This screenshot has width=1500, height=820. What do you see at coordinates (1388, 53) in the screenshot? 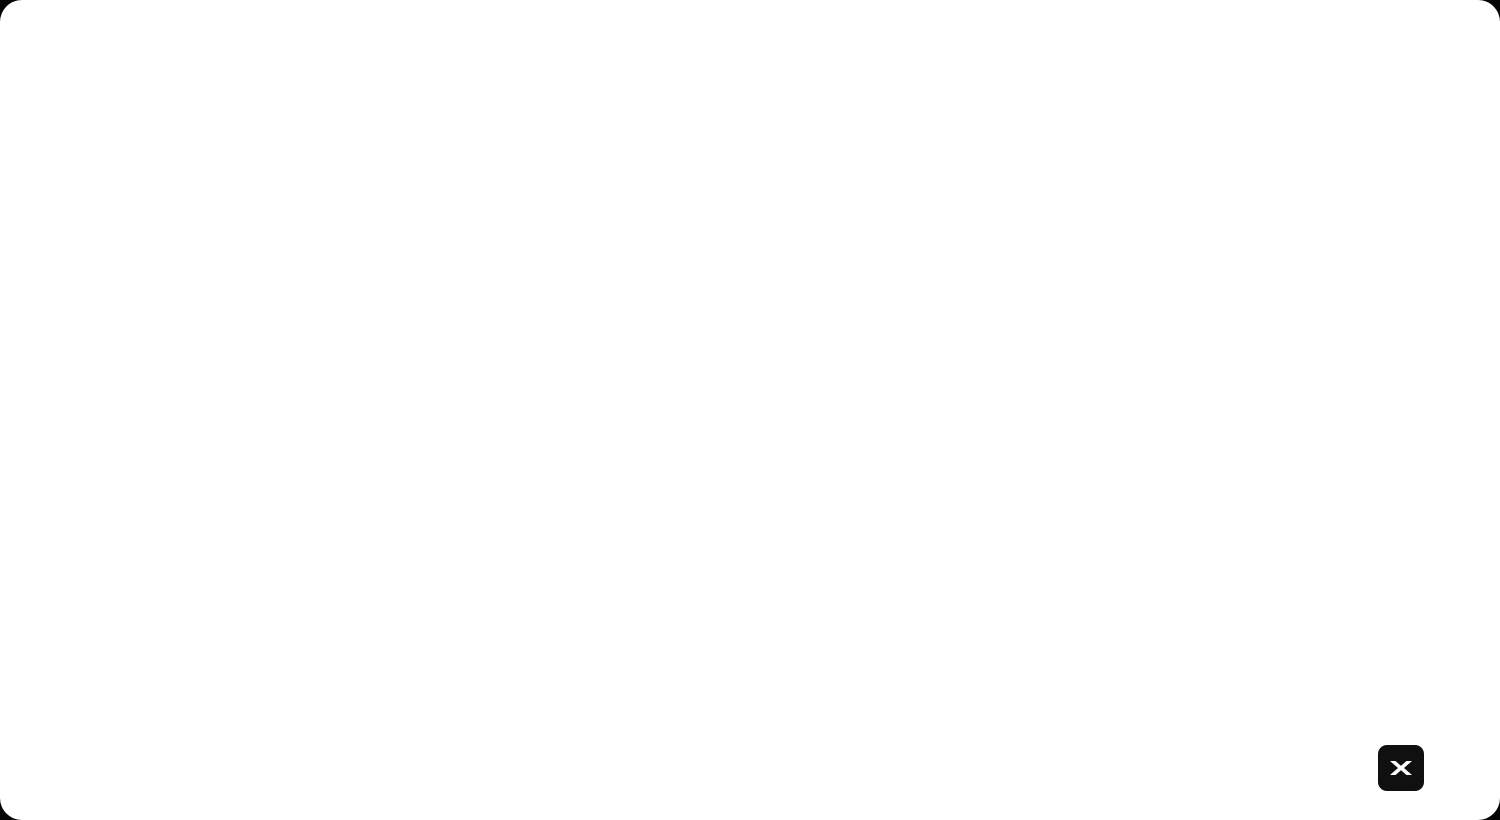
I see `sp500-value-badge` at bounding box center [1388, 53].